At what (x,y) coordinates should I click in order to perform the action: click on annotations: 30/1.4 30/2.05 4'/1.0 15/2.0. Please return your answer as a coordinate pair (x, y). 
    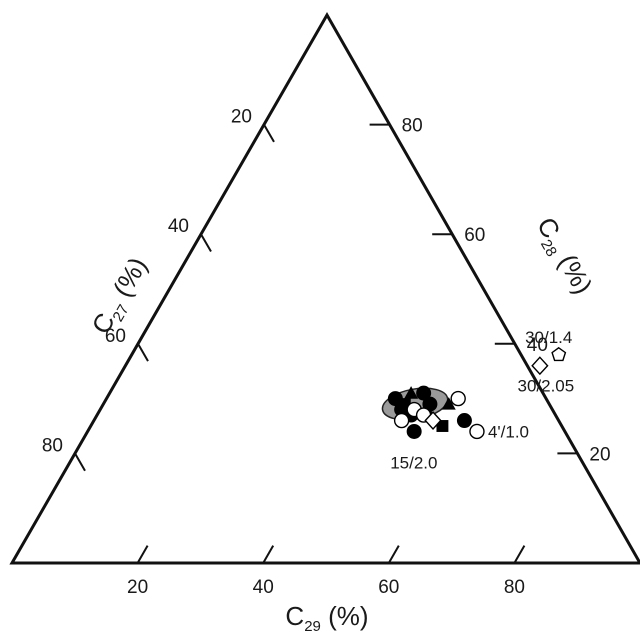
    Looking at the image, I should click on (482, 400).